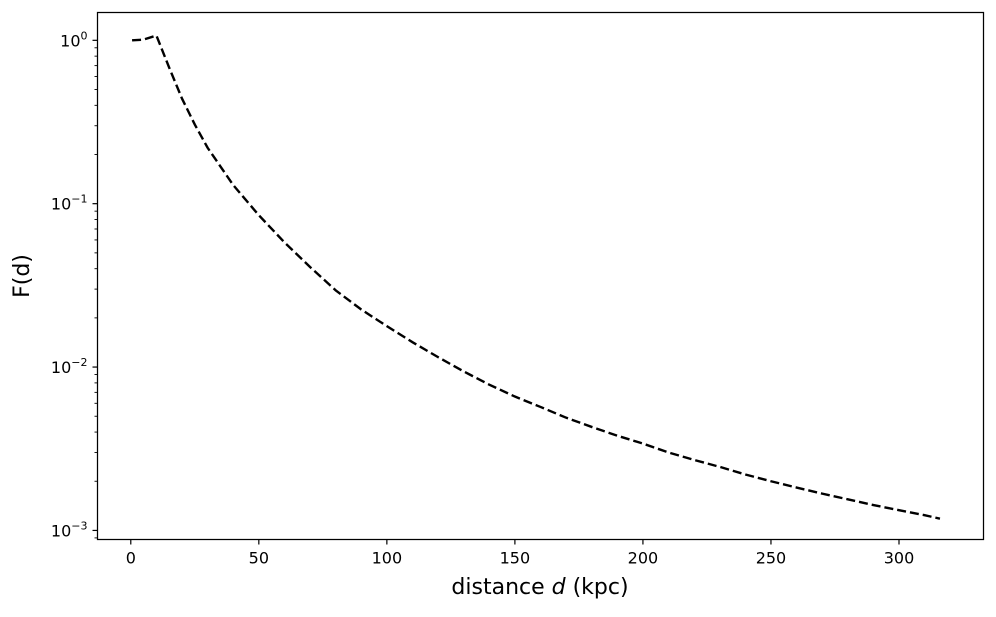 This screenshot has height=617, width=996. What do you see at coordinates (539, 587) in the screenshot?
I see `x-axis-label: distance d (kpc)` at bounding box center [539, 587].